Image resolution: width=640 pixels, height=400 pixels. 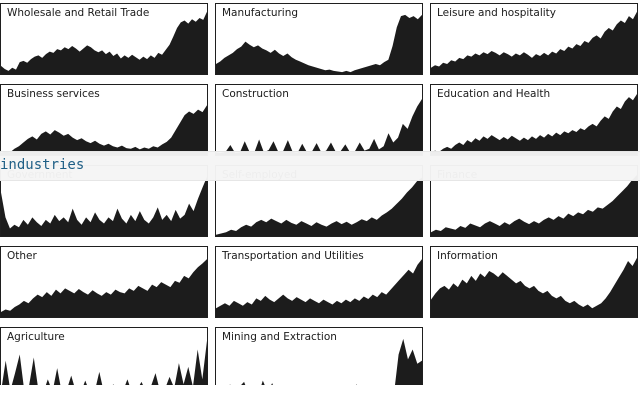 I want to click on panel-title: Business services, so click(x=53, y=94).